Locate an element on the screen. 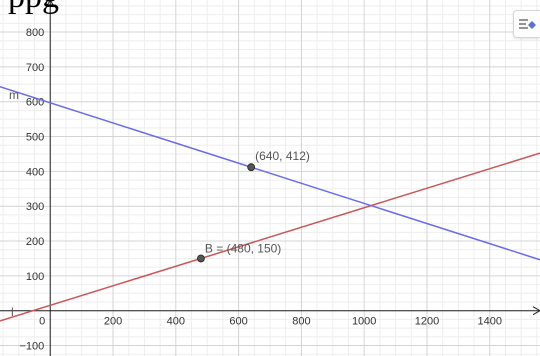  x-tick-label: 800 is located at coordinates (301, 322).